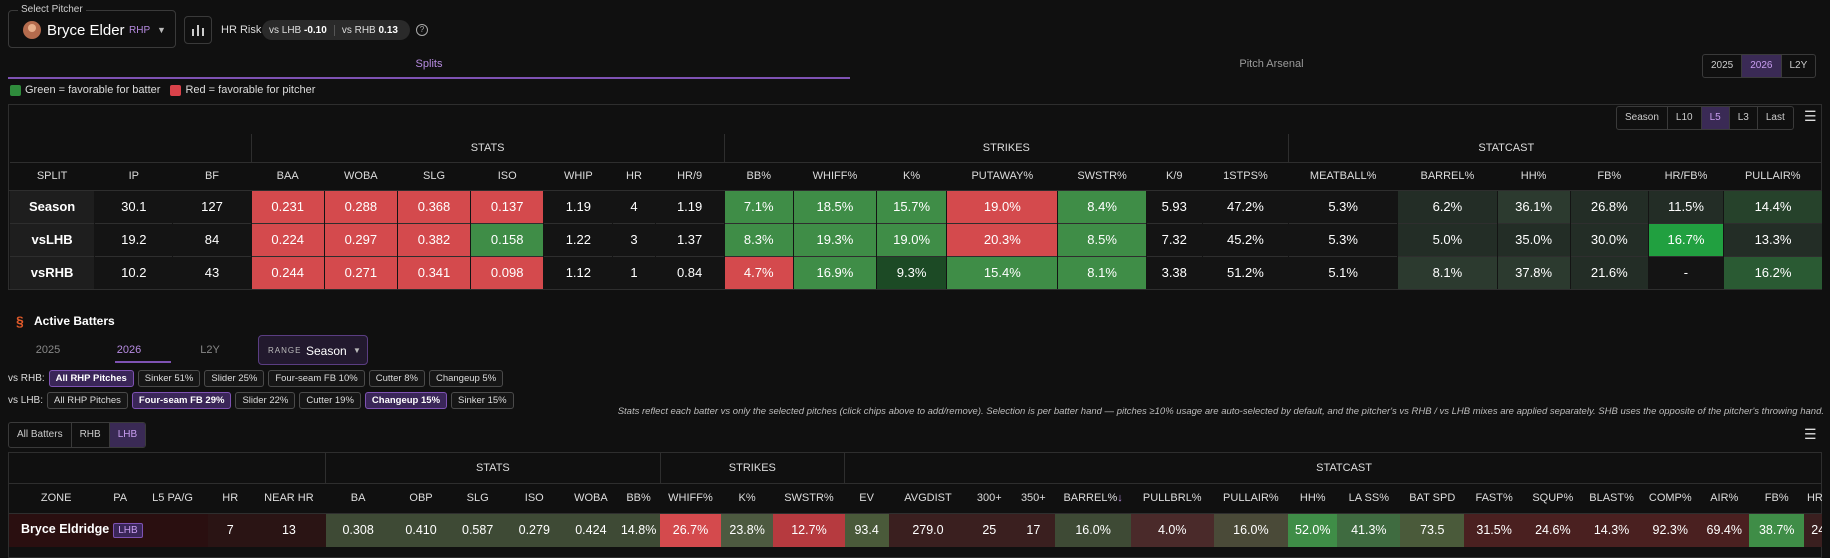  I want to click on range-option-l5: L5, so click(1715, 118).